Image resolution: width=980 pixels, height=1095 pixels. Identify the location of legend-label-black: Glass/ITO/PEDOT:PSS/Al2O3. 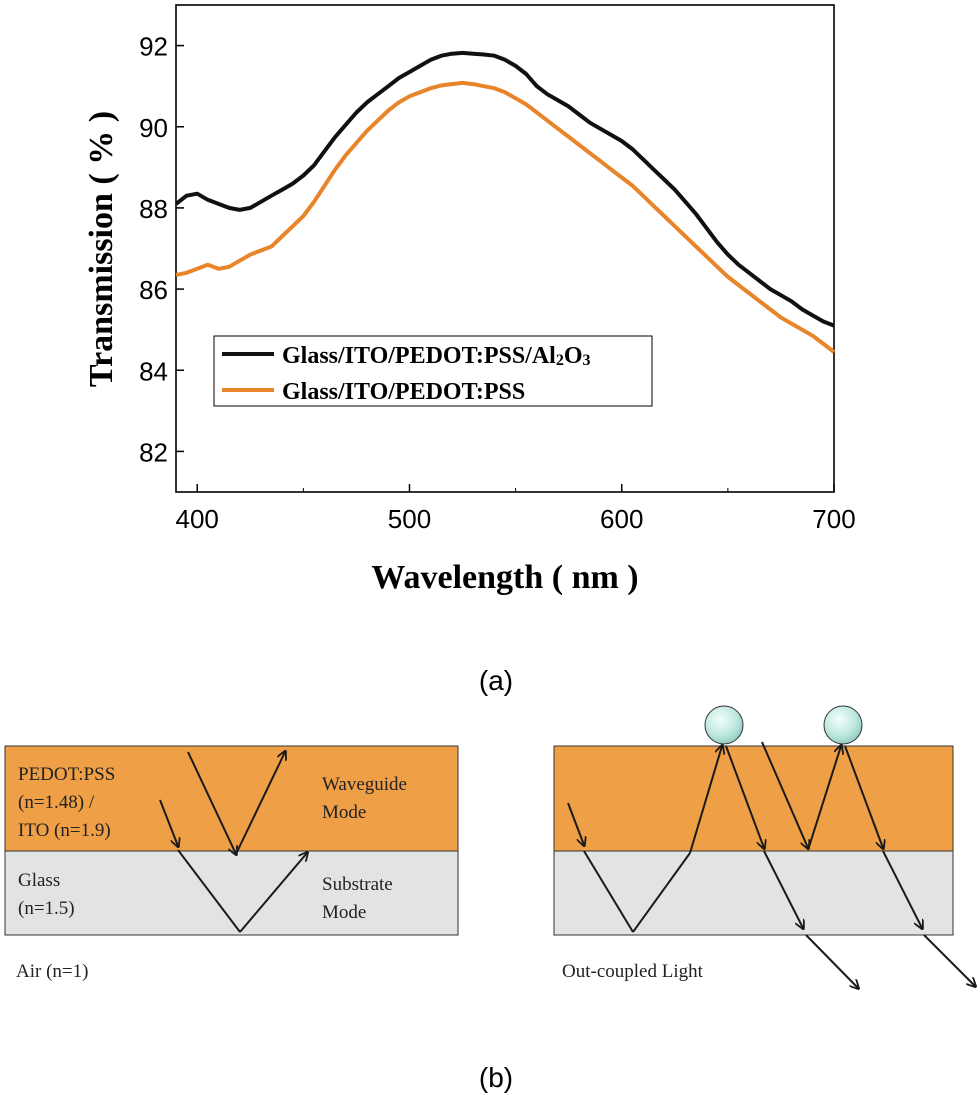
(436, 356).